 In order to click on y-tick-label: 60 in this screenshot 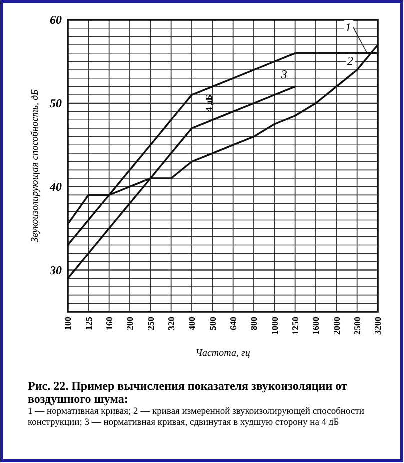, I will do `click(56, 20)`.